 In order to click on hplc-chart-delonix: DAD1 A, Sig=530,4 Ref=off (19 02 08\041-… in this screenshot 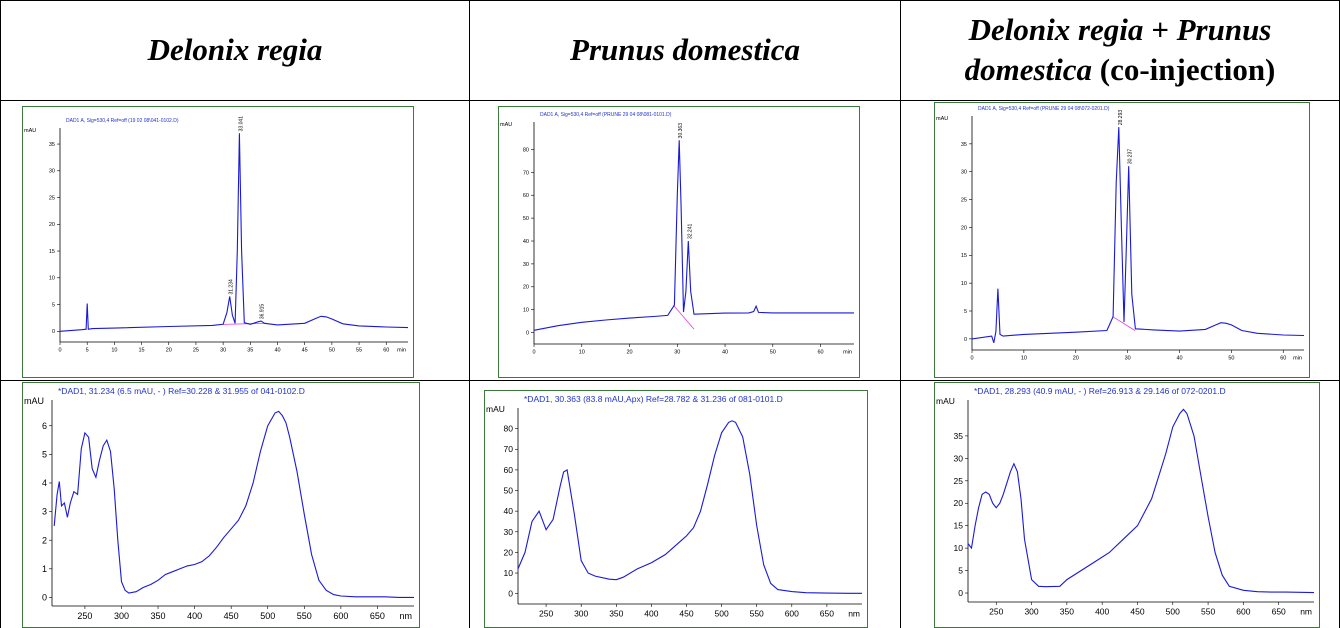, I will do `click(218, 242)`.